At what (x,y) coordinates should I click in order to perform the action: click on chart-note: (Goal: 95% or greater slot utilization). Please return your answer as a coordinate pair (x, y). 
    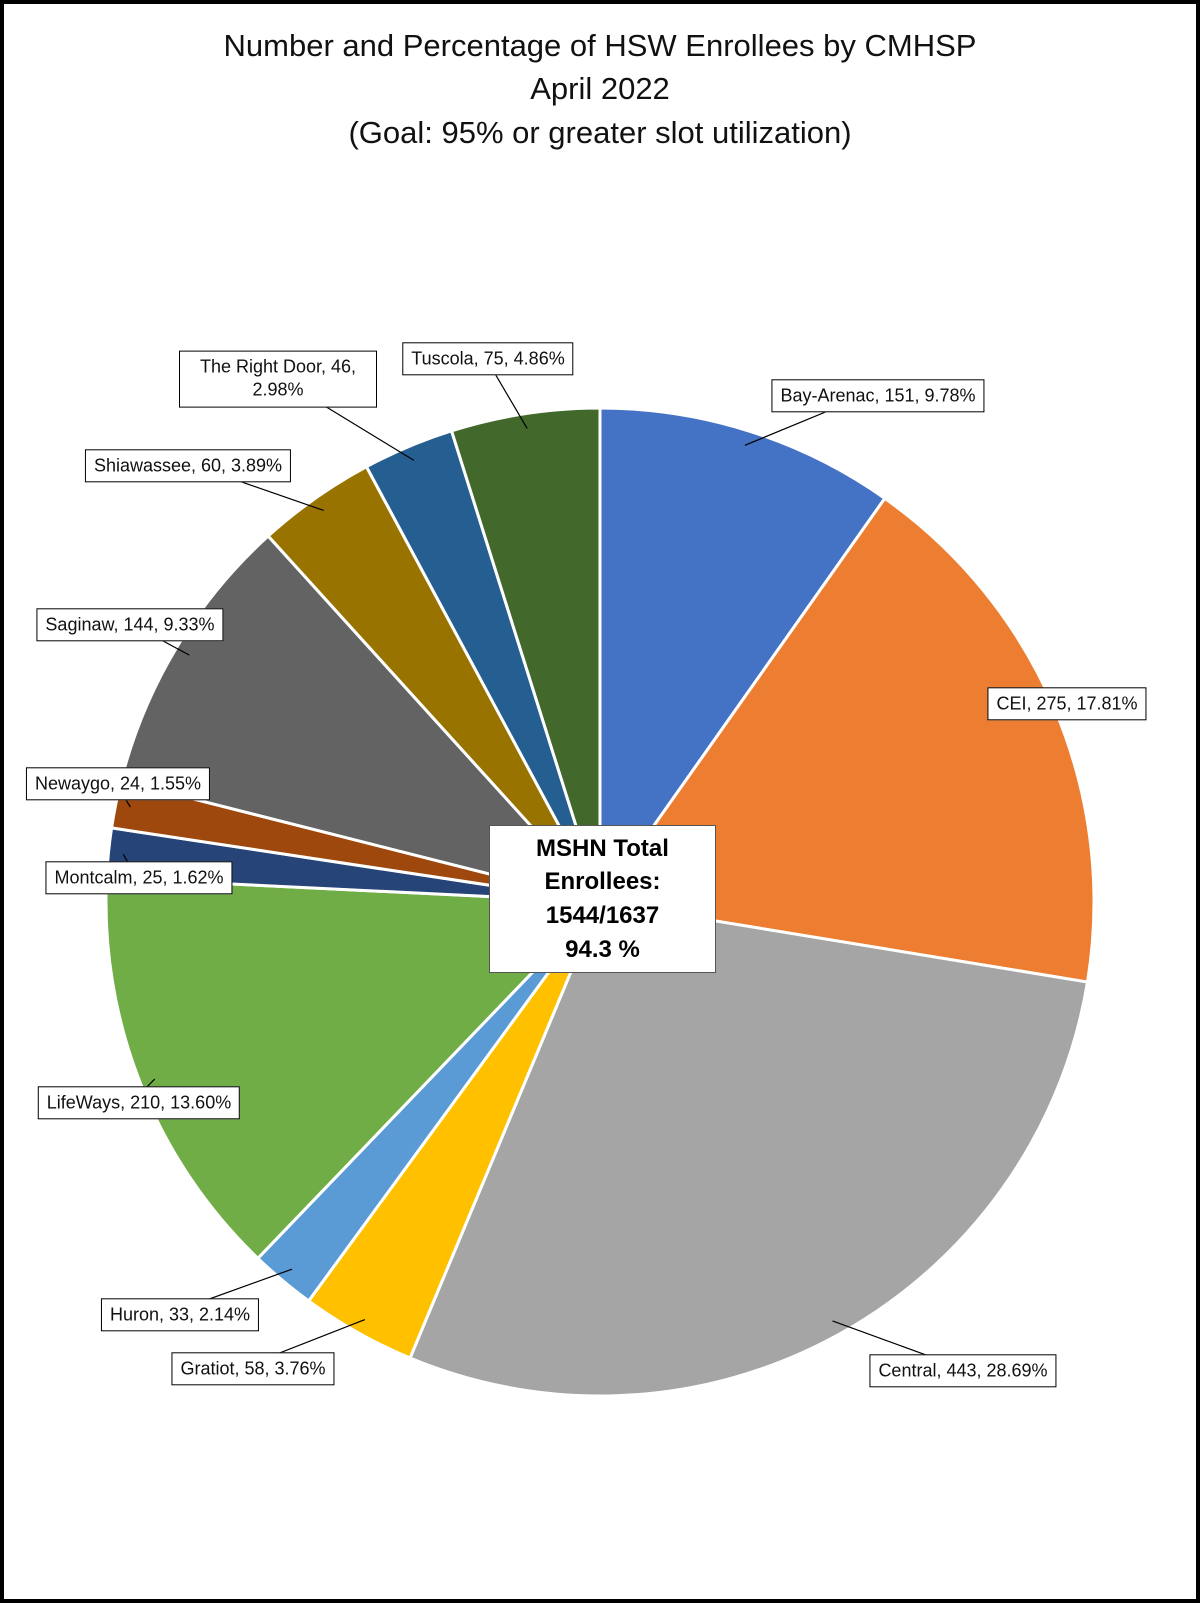
    Looking at the image, I should click on (600, 132).